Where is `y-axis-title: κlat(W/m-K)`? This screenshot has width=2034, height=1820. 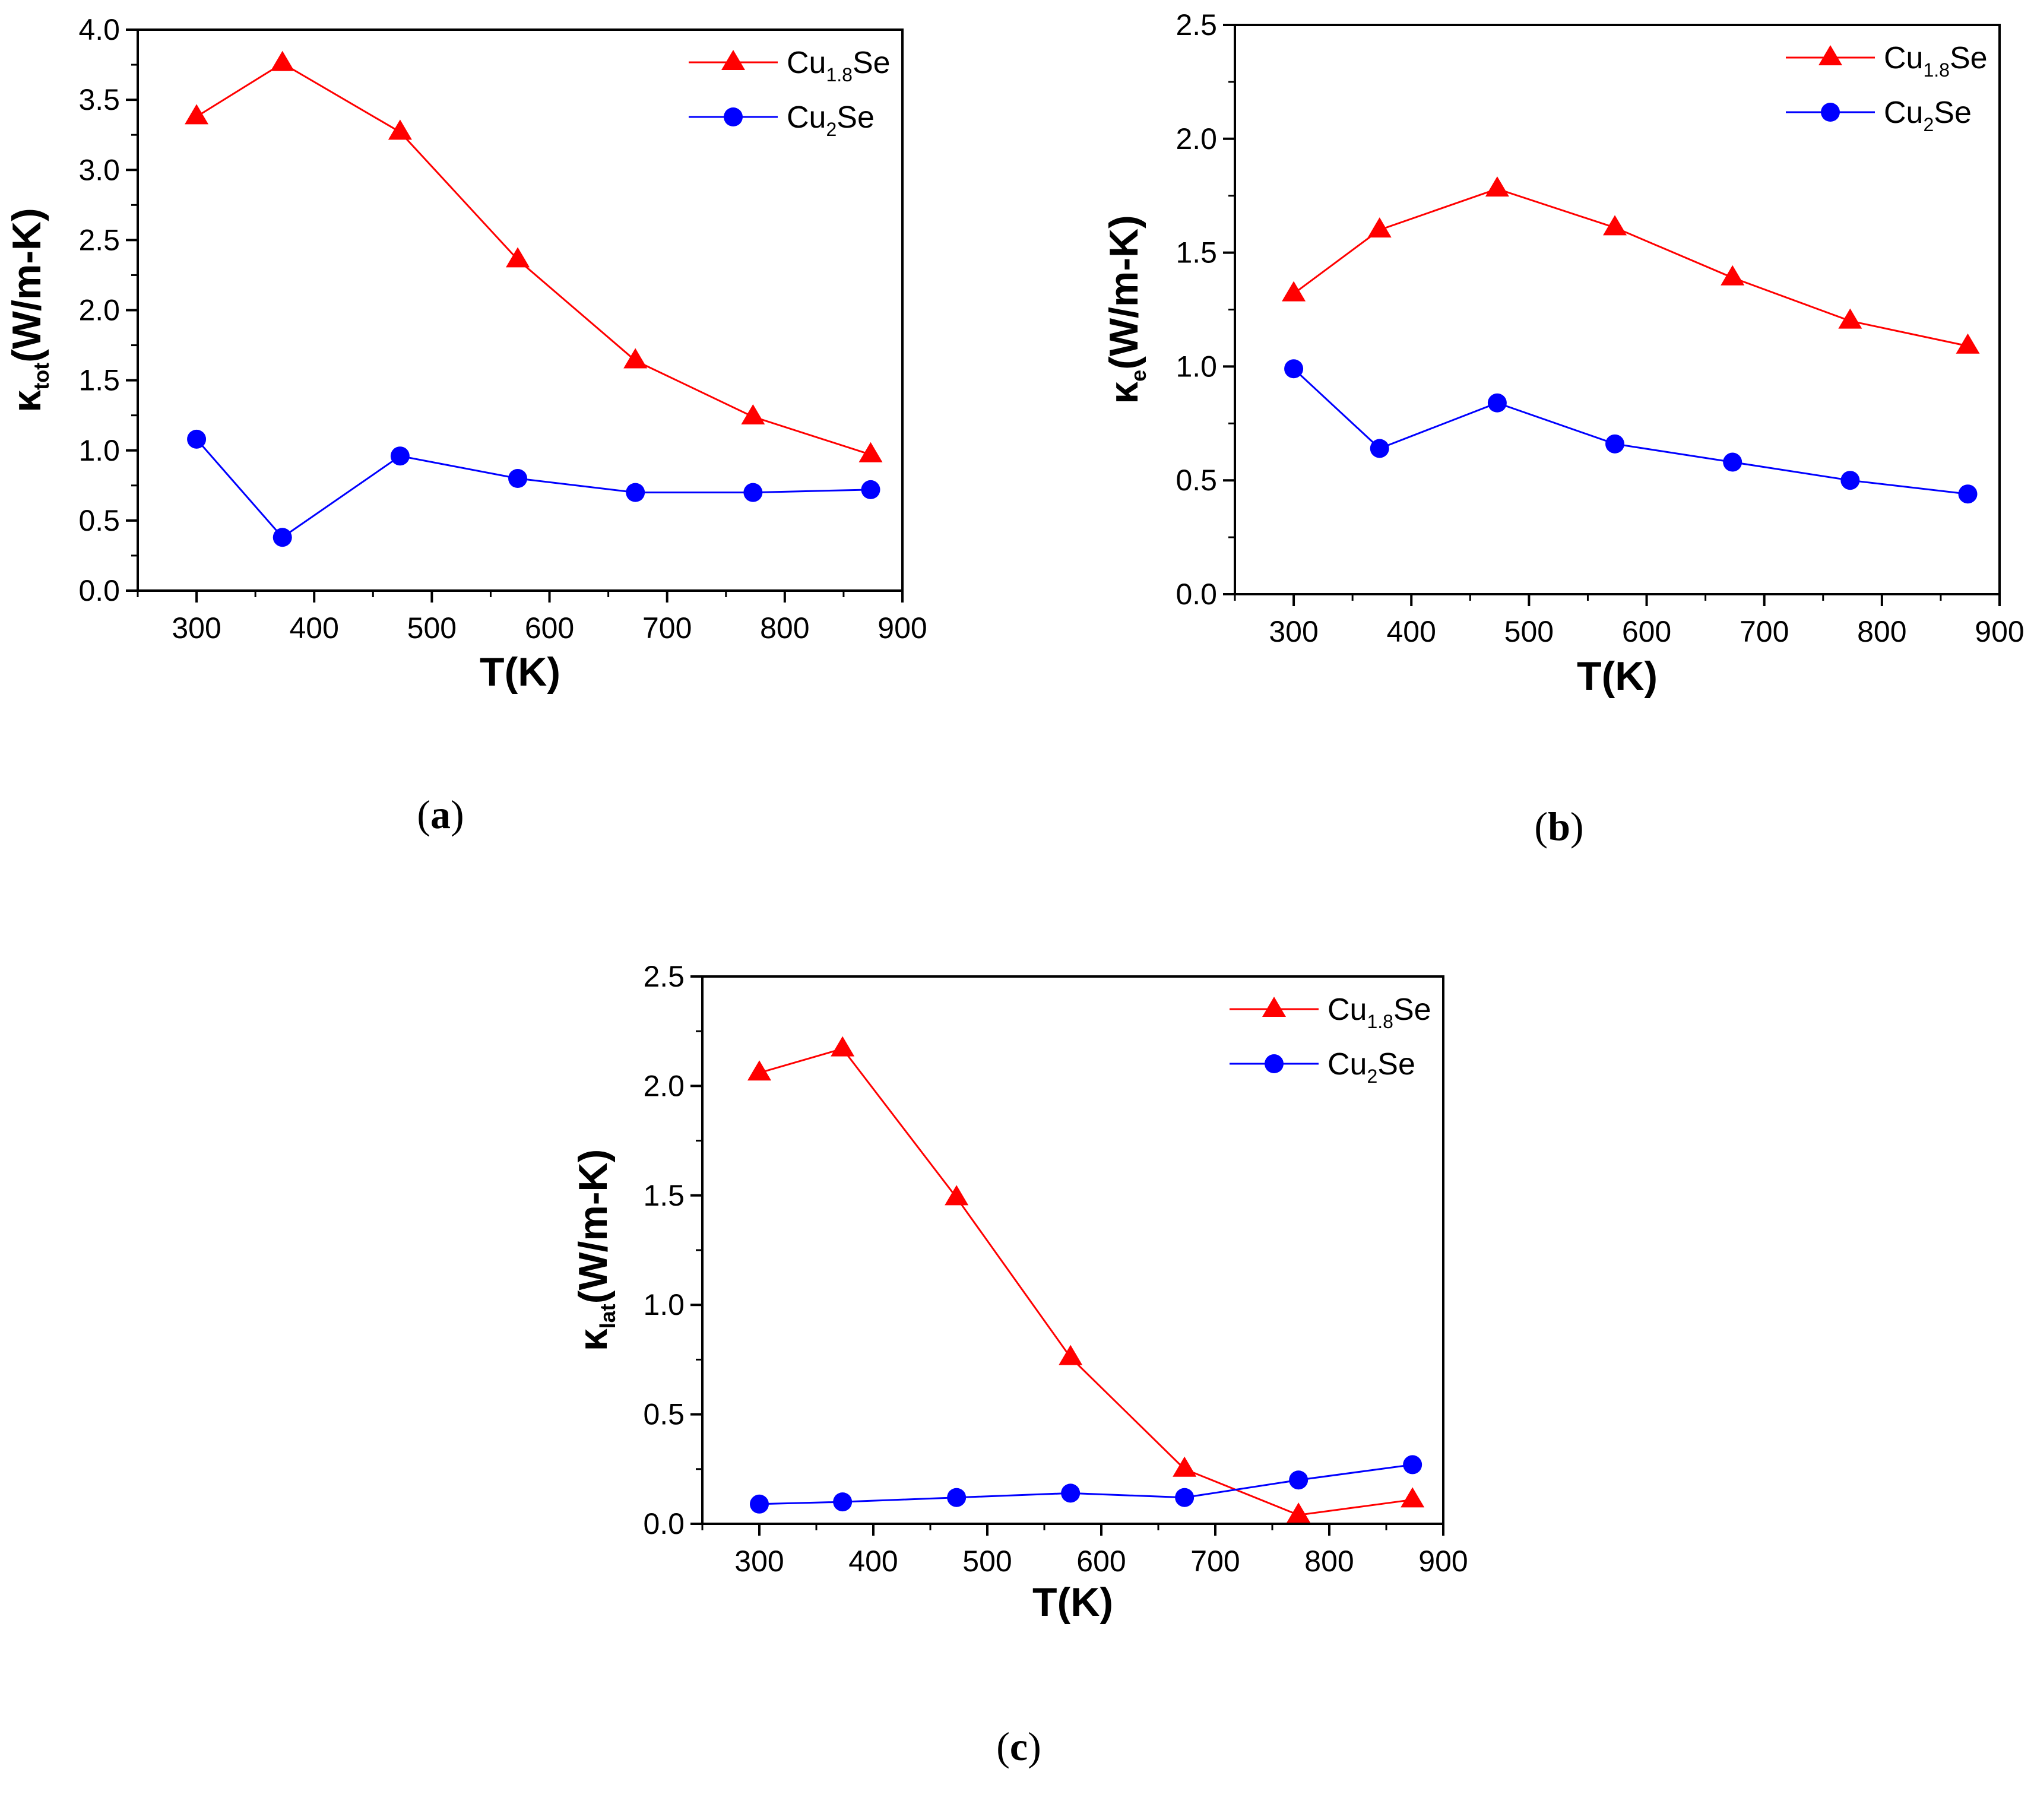
y-axis-title: κlat(W/m-K) is located at coordinates (596, 1250).